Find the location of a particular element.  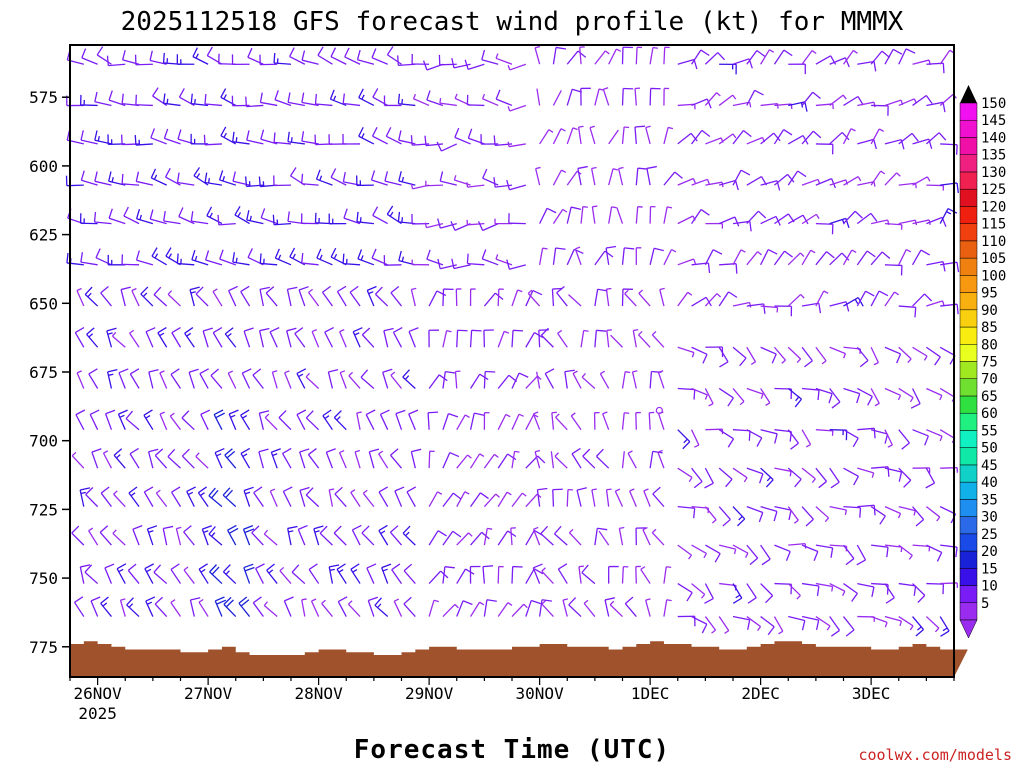

colorbar-swatch is located at coordinates (968, 525).